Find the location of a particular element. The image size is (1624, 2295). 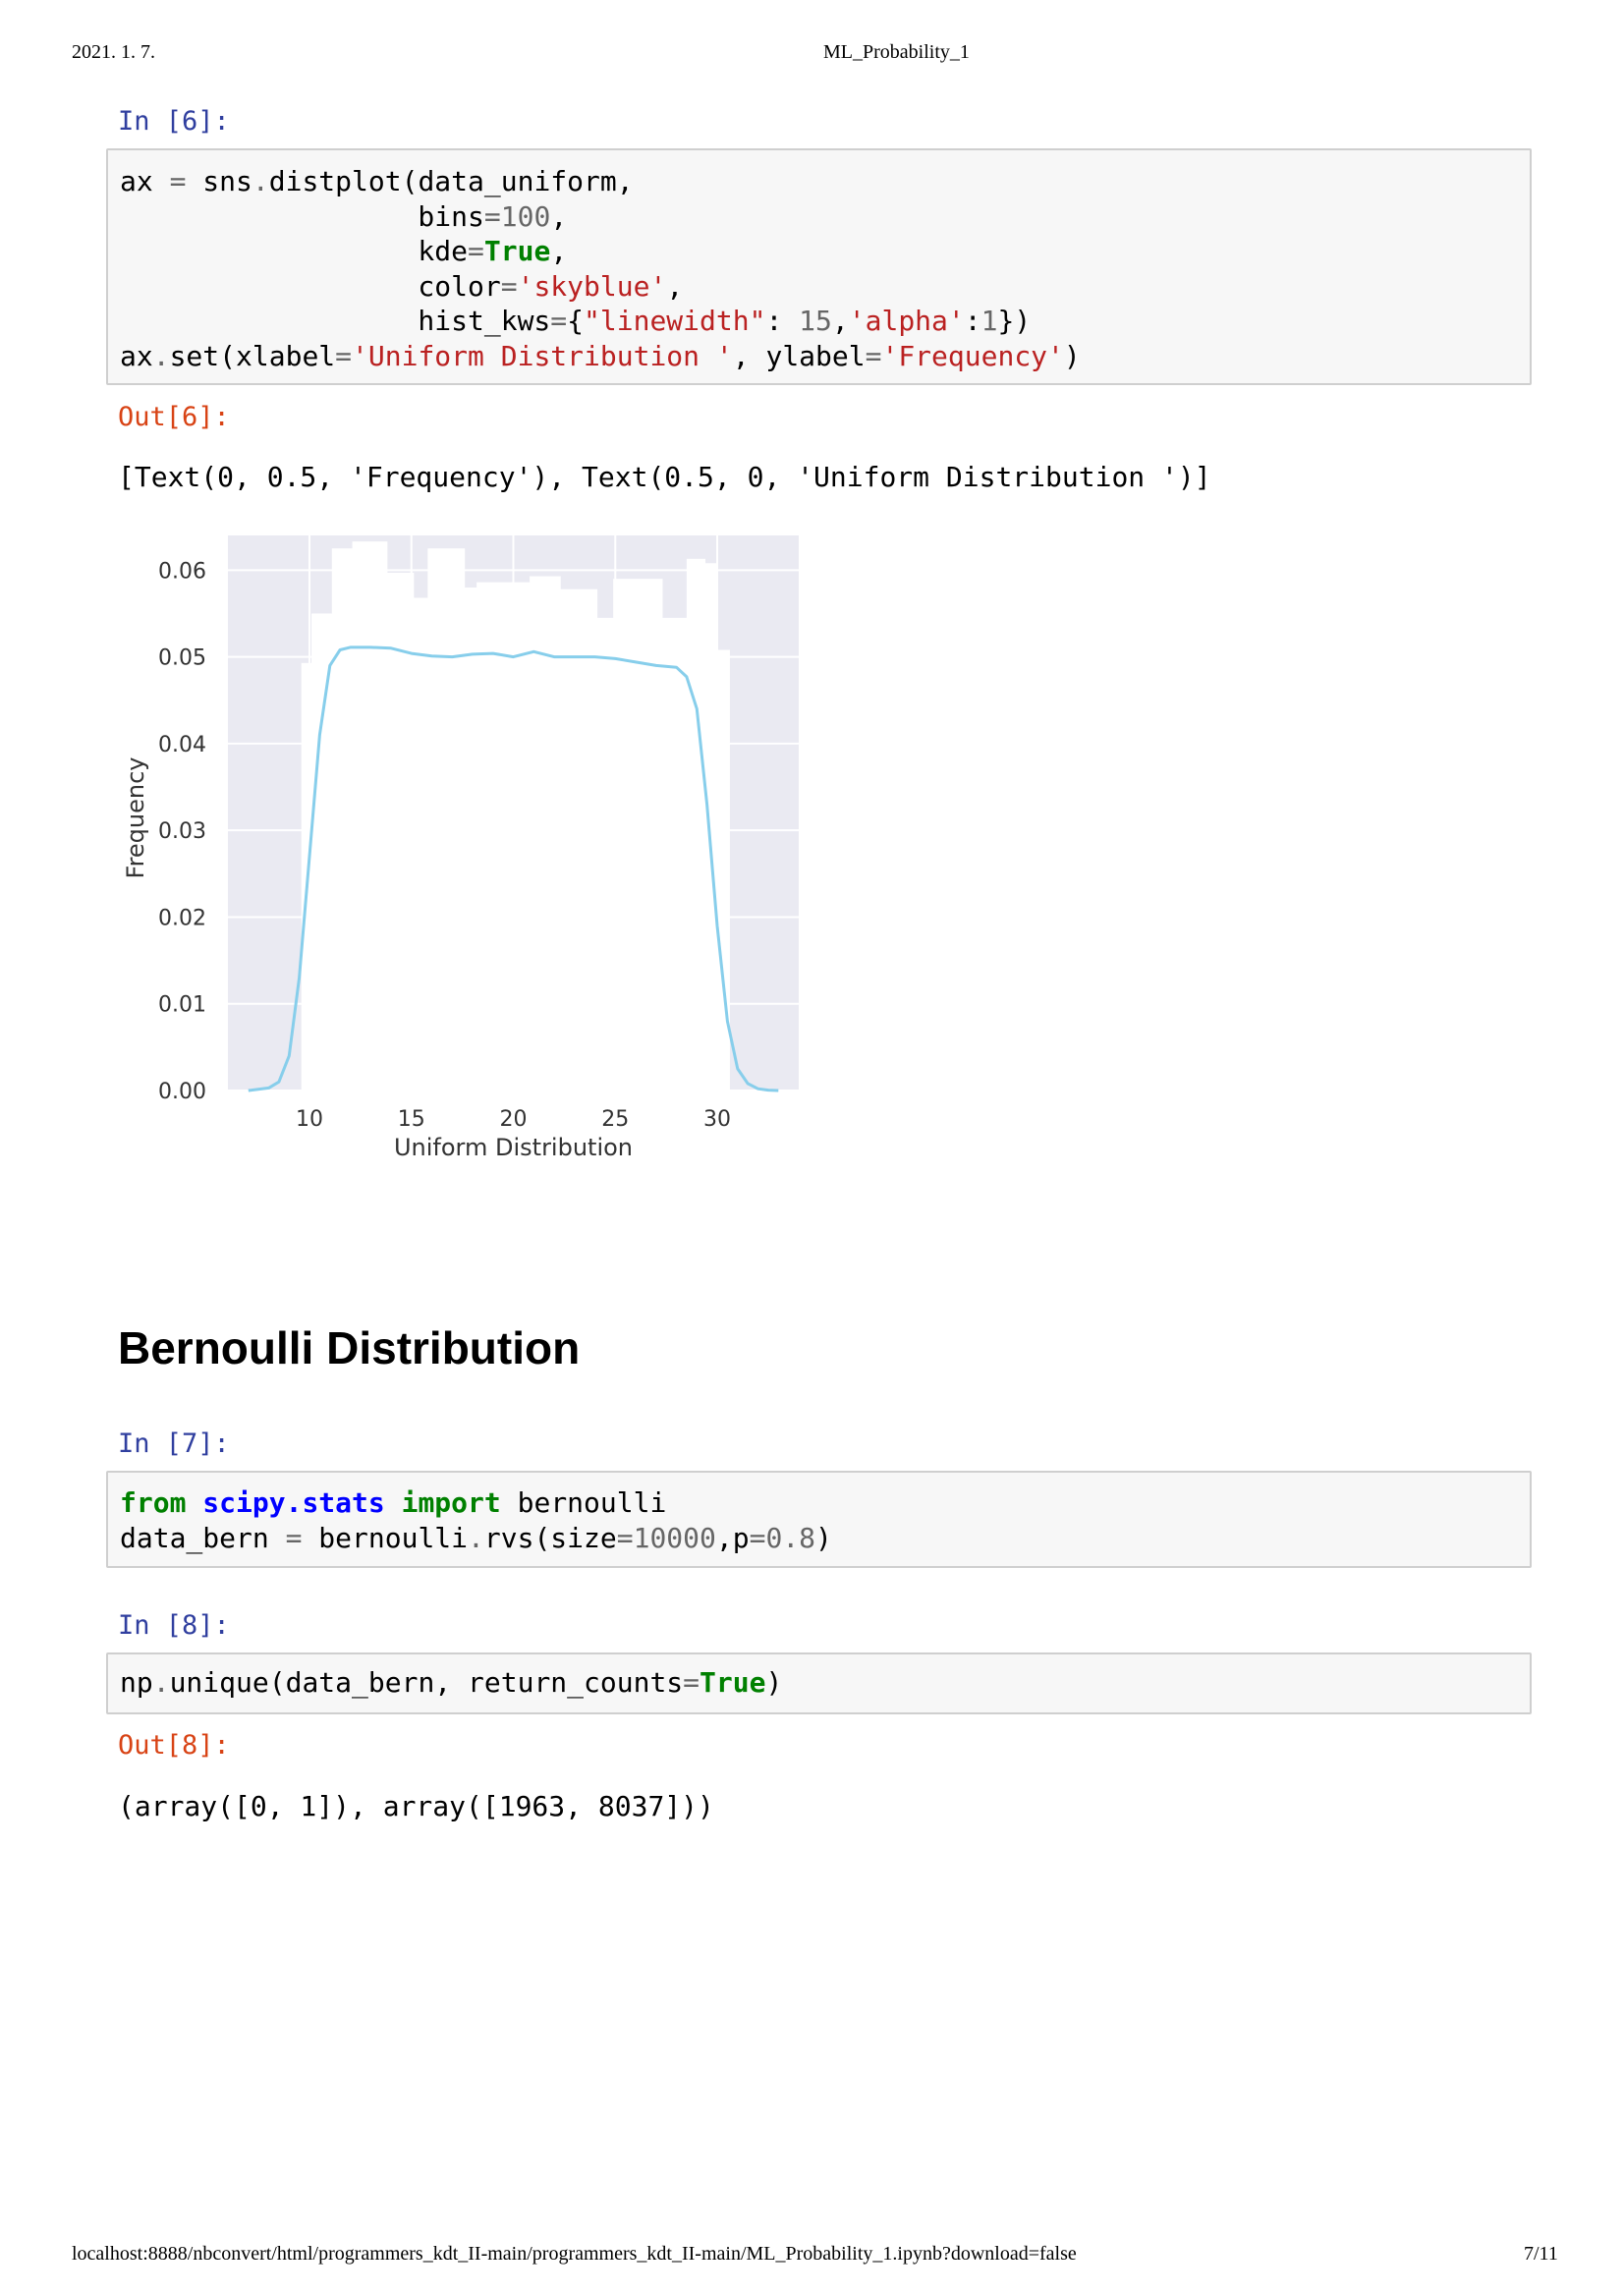

code-token: }) is located at coordinates (1014, 321).